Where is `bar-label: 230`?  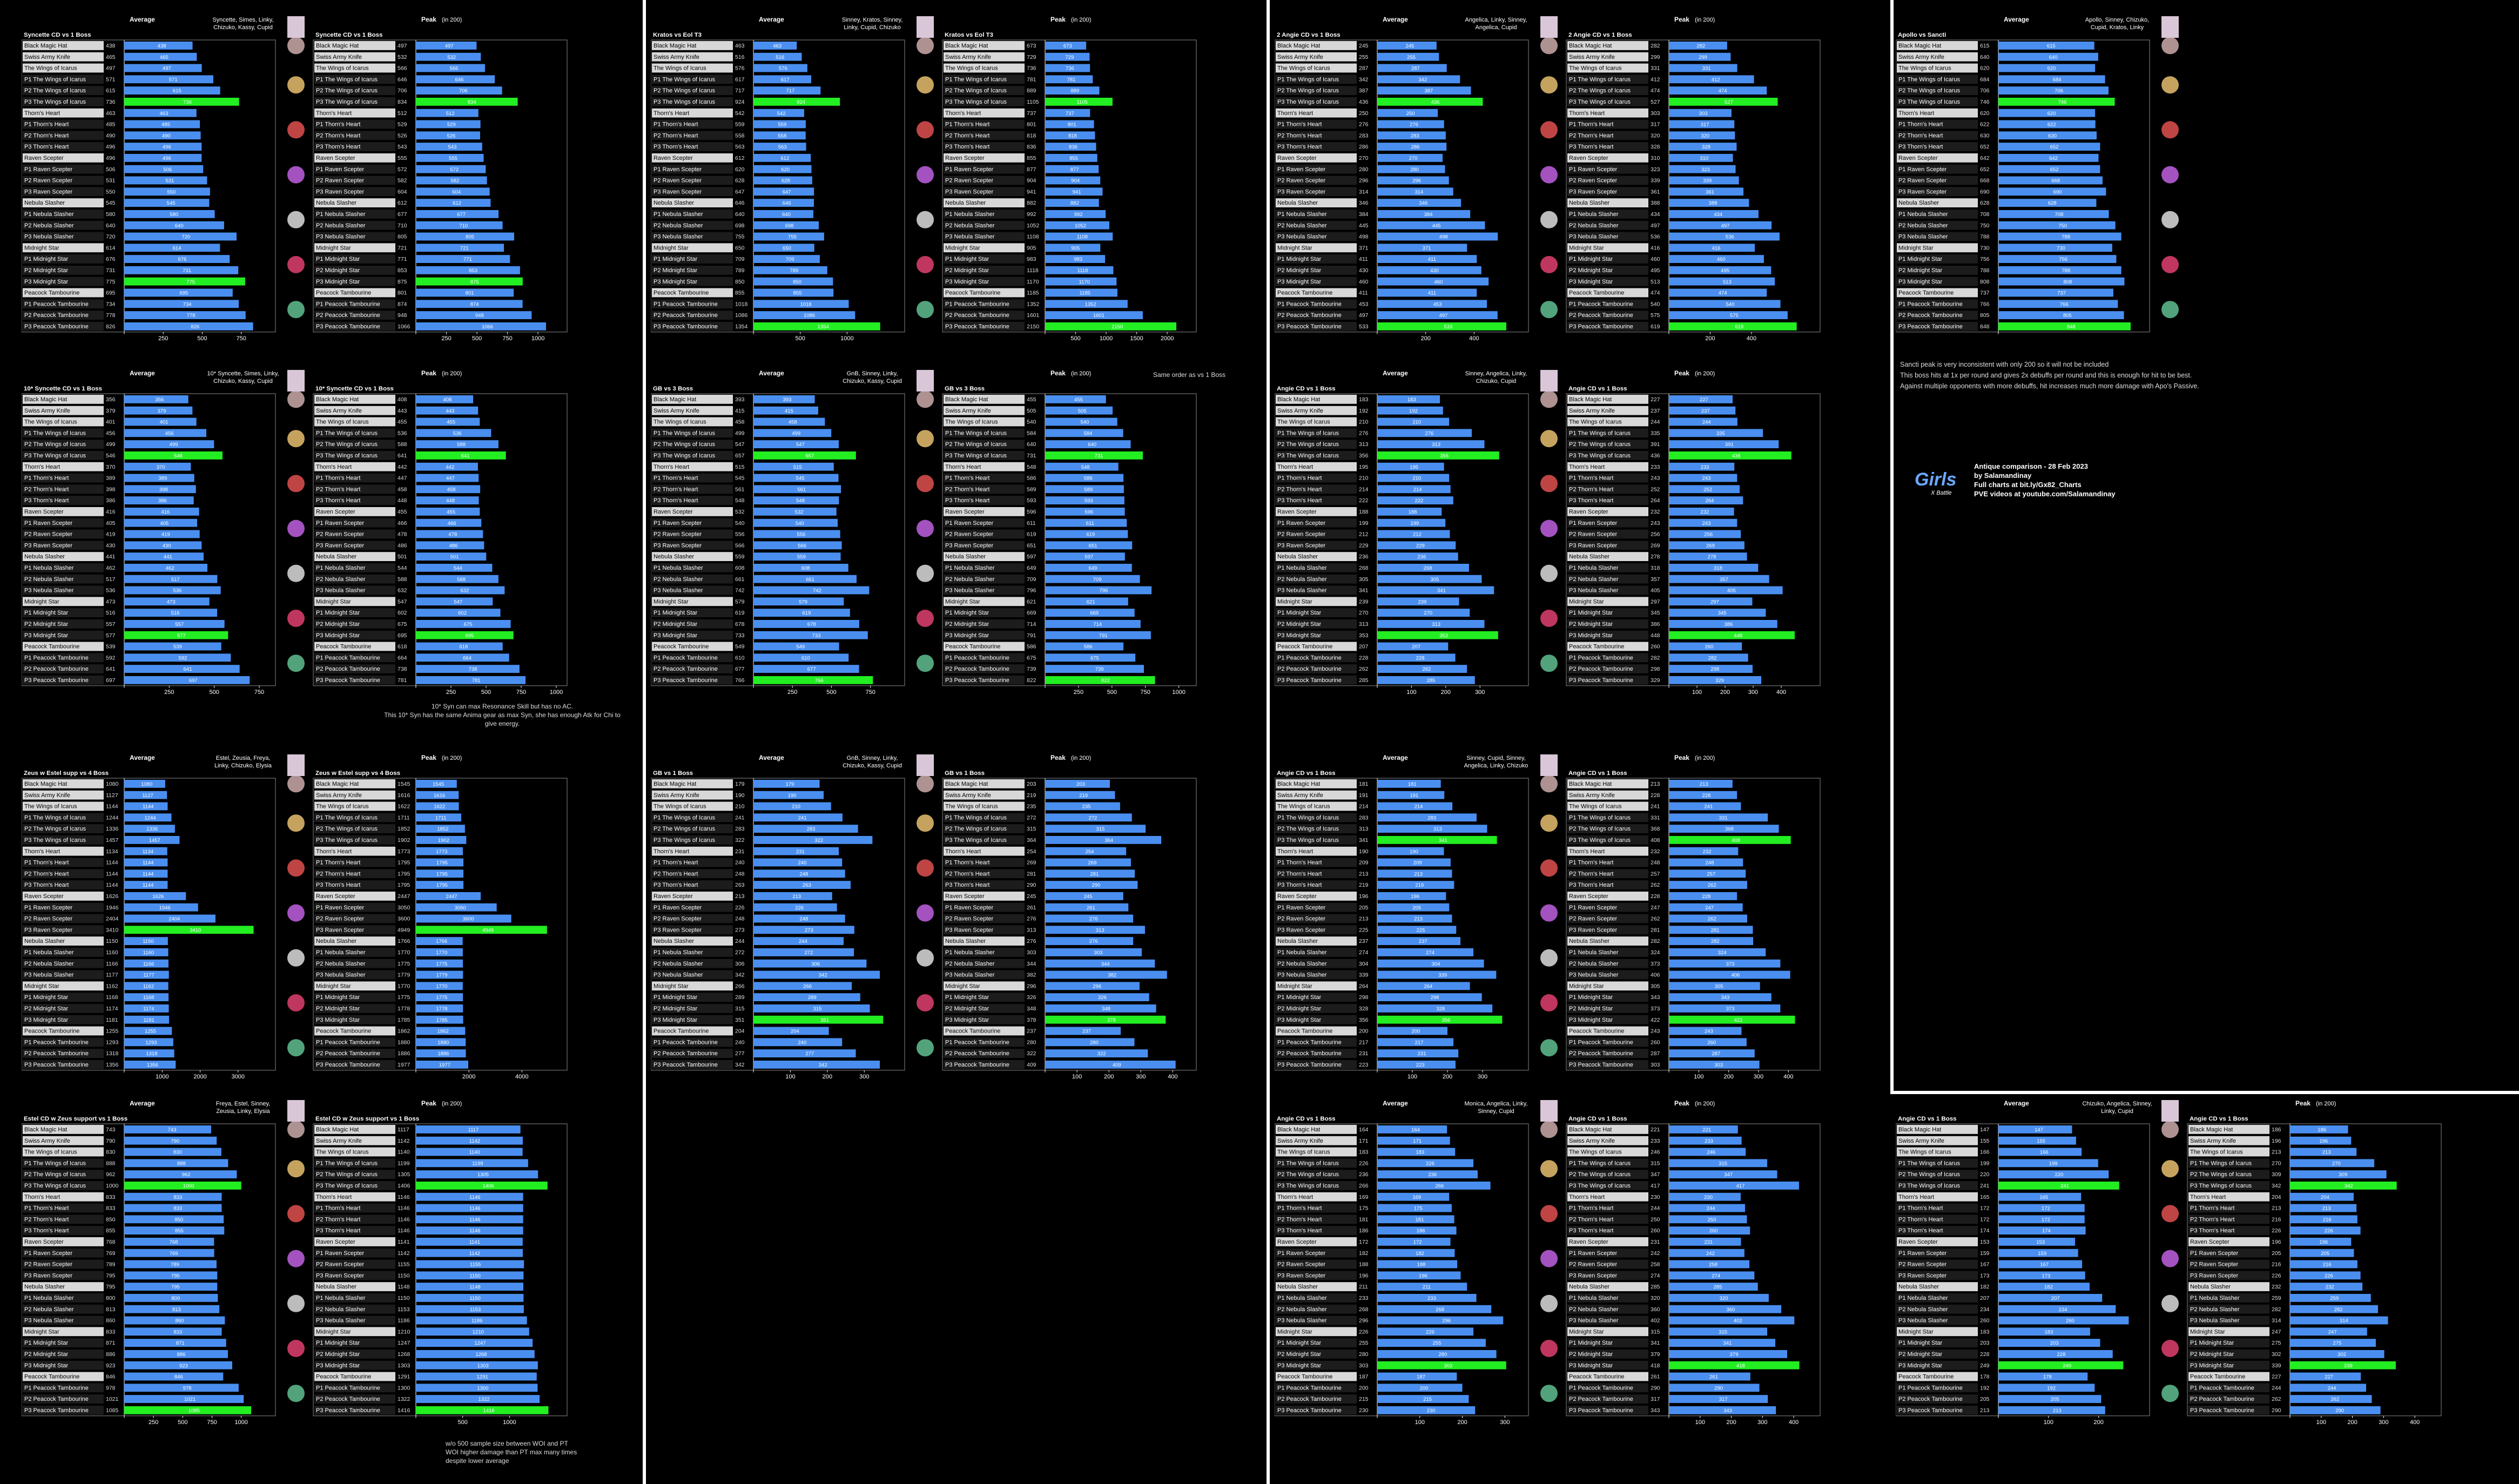
bar-label: 230 is located at coordinates (1432, 1411).